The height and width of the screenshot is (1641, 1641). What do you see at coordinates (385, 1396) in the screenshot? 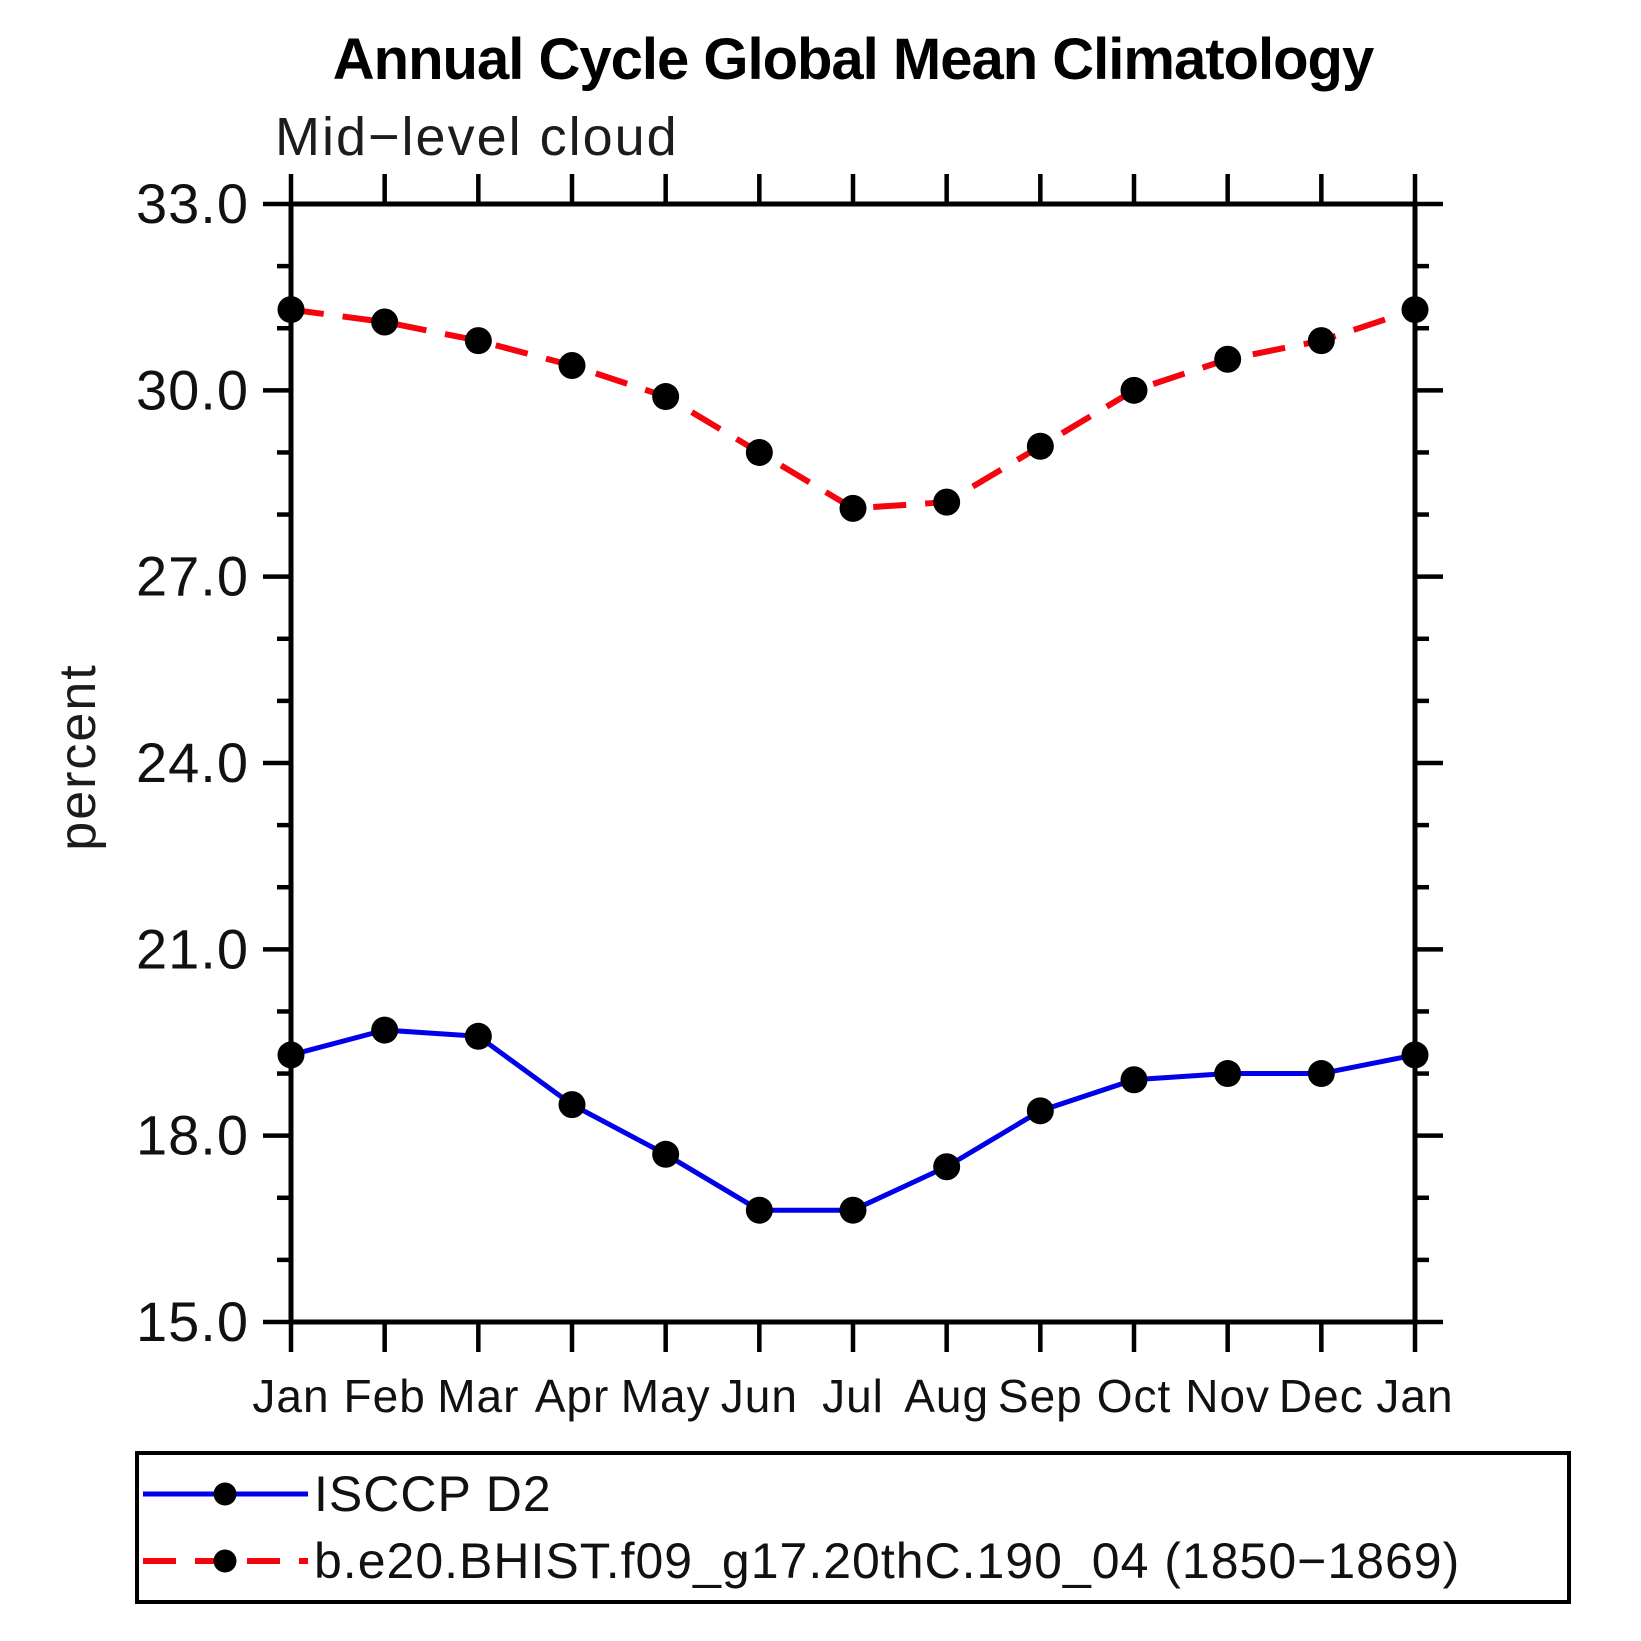
I see `x-tick-label: Feb` at bounding box center [385, 1396].